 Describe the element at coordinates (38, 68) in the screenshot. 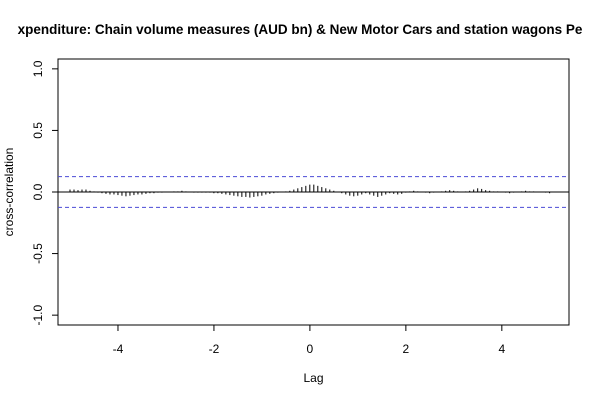

I see `y-tick-label: 1.0` at that location.